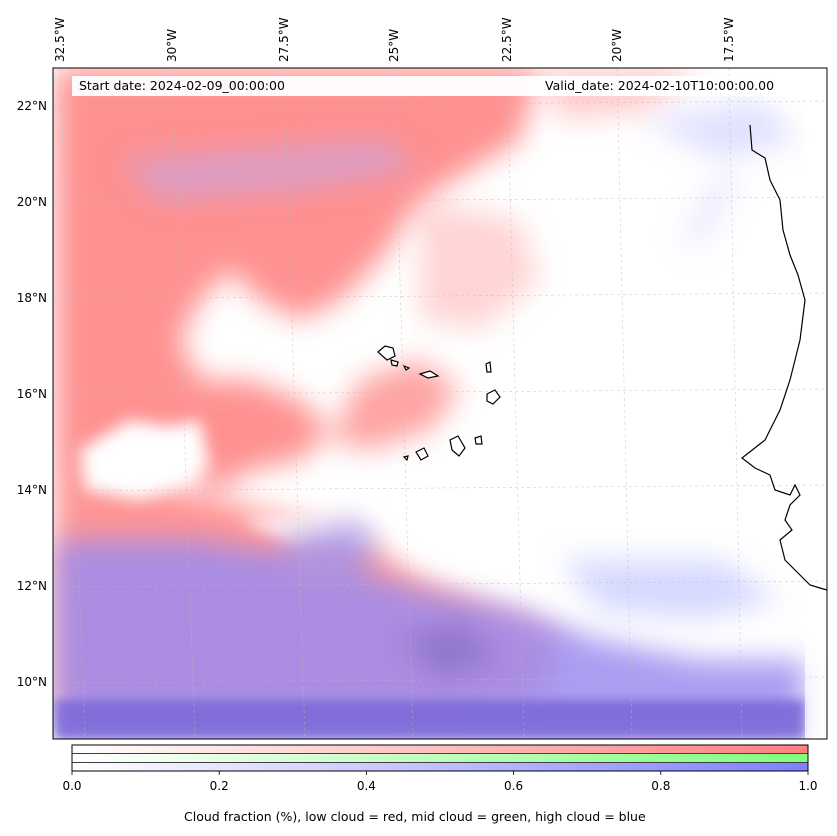  What do you see at coordinates (729, 39) in the screenshot?
I see `longitude-label: 17.5°W` at bounding box center [729, 39].